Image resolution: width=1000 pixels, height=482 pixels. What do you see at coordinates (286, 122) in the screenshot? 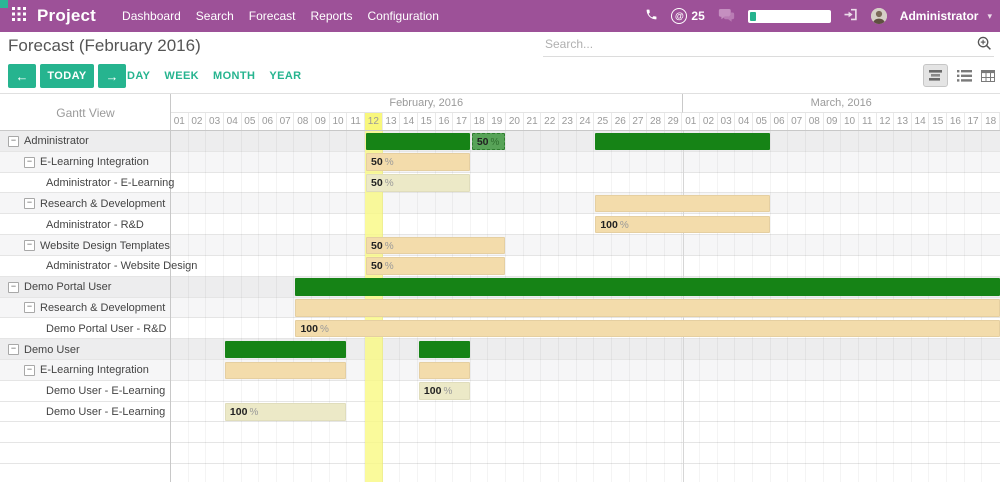
I see `day-header-cell: 07` at bounding box center [286, 122].